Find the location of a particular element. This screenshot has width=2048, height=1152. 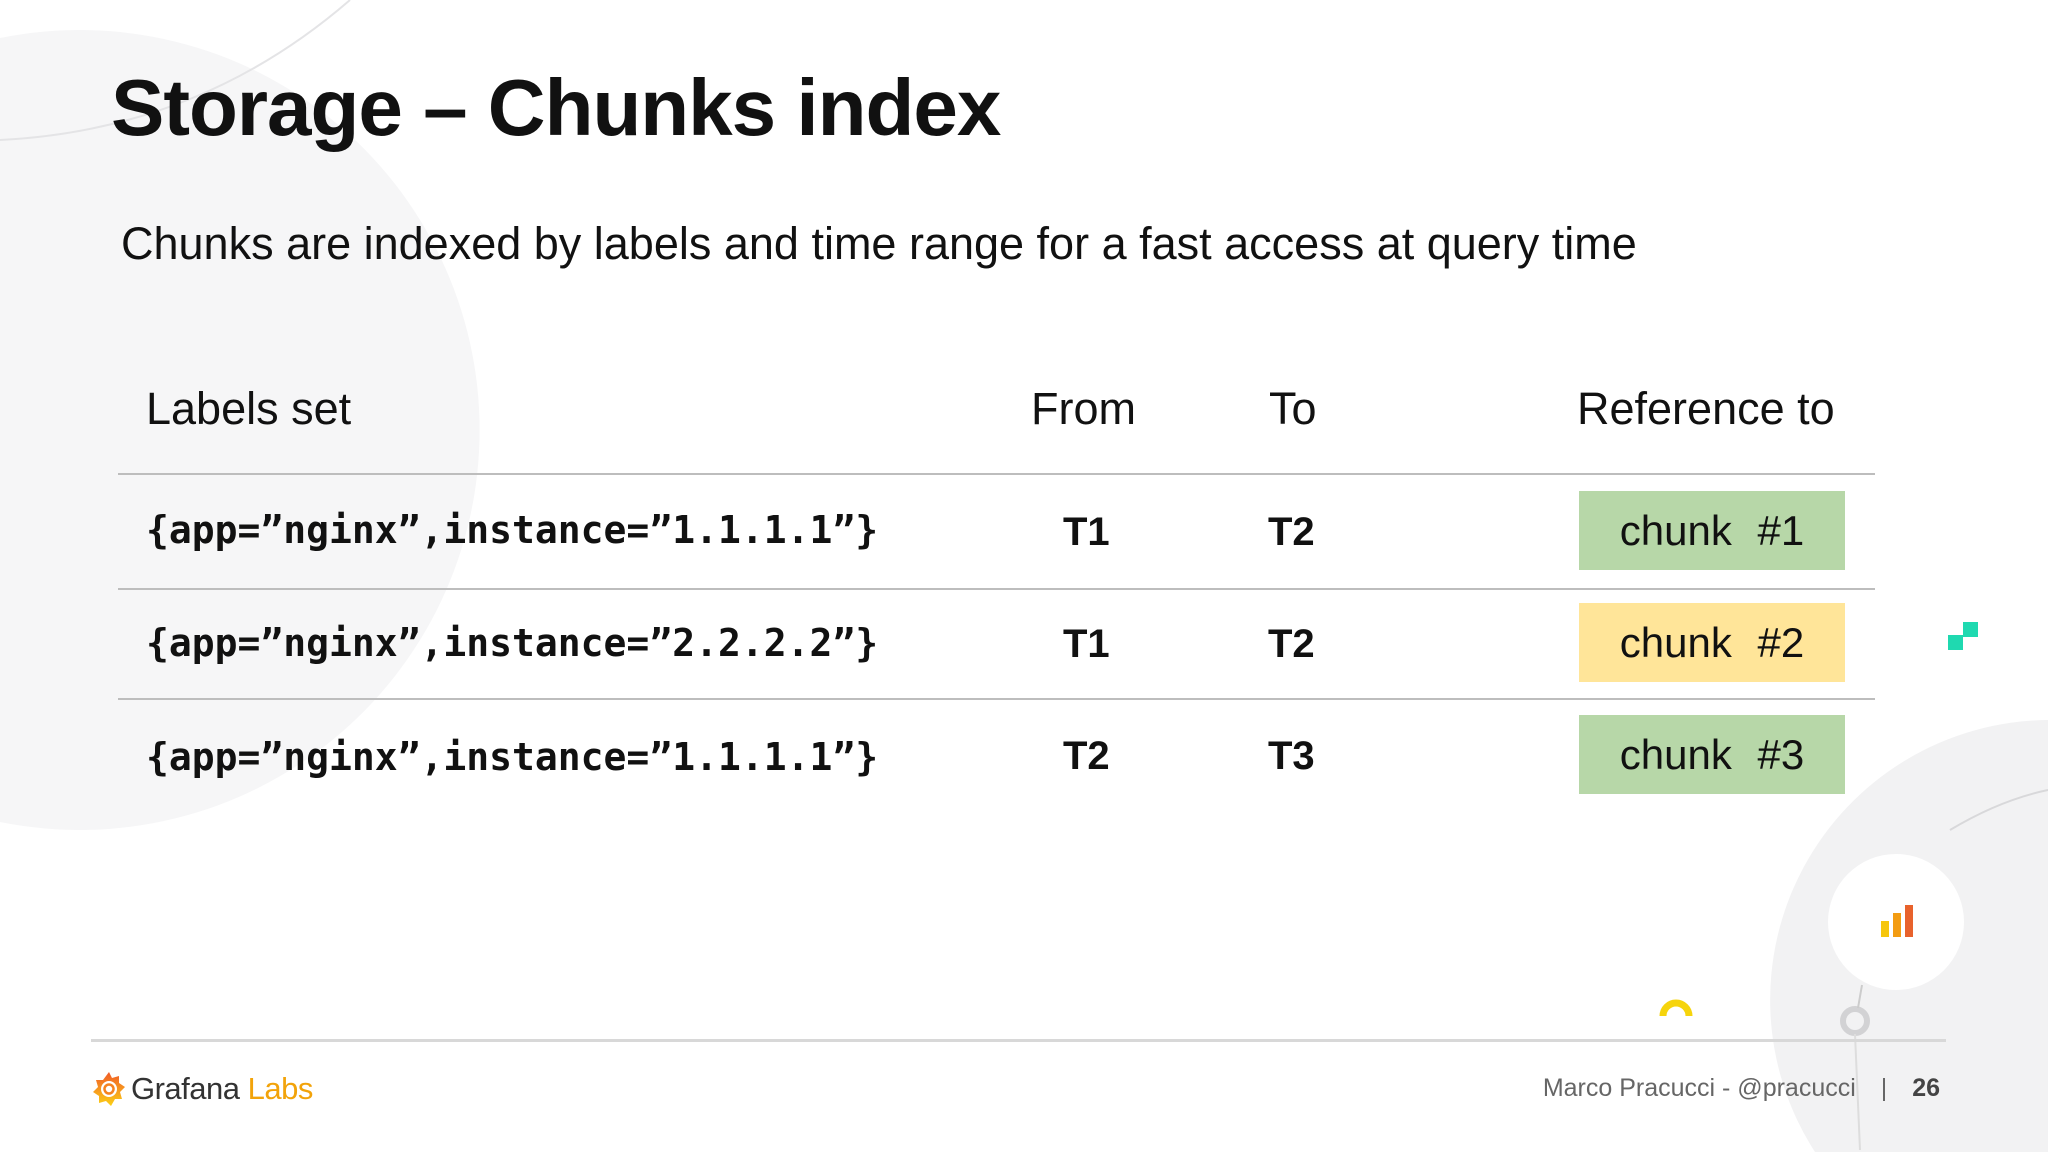

chunk-reference: chunk #3 is located at coordinates (1712, 754).